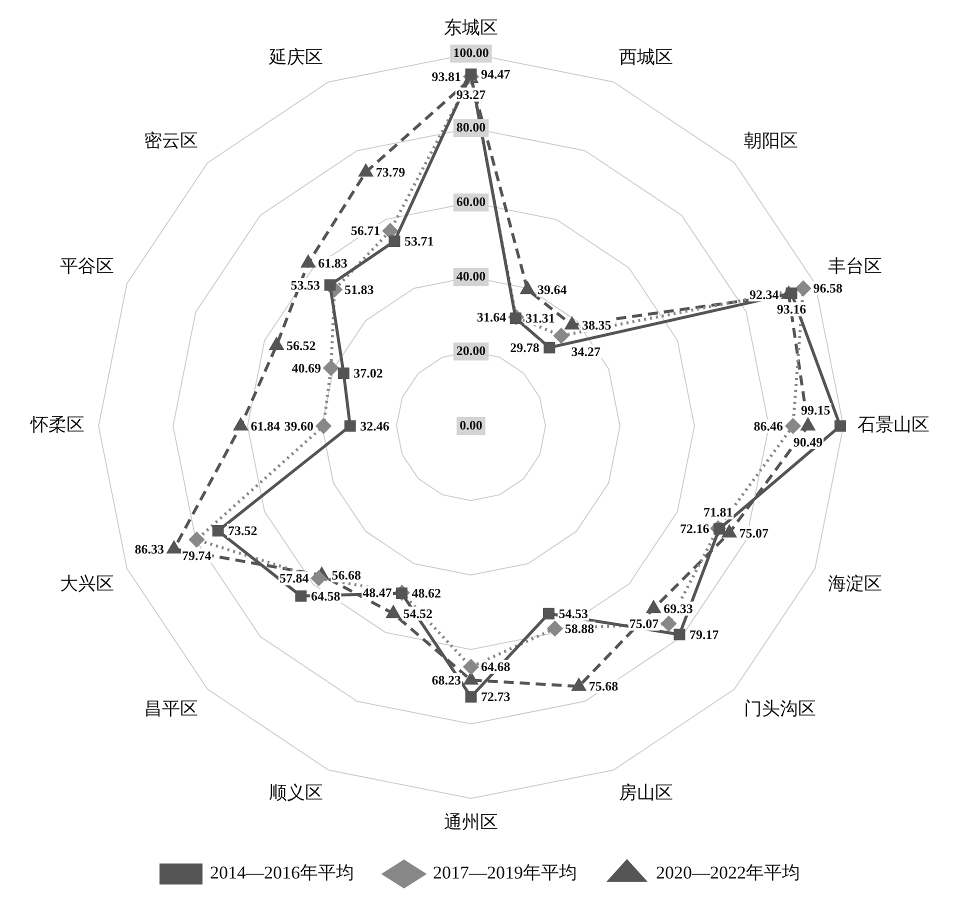 This screenshot has height=912, width=963. Describe the element at coordinates (505, 872) in the screenshot. I see `legend-label: 2017—2019年平均` at that location.